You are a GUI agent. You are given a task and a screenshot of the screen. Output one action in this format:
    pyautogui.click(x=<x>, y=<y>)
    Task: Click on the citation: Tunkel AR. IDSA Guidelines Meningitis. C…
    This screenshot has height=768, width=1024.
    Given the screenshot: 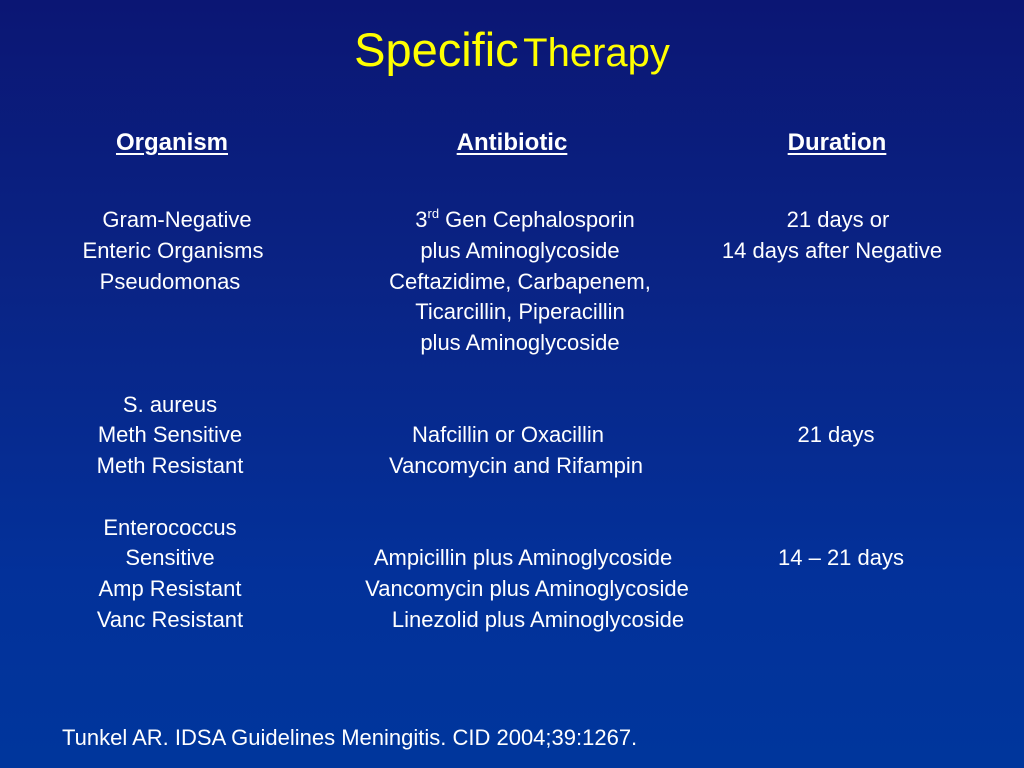 What is the action you would take?
    pyautogui.click(x=350, y=737)
    